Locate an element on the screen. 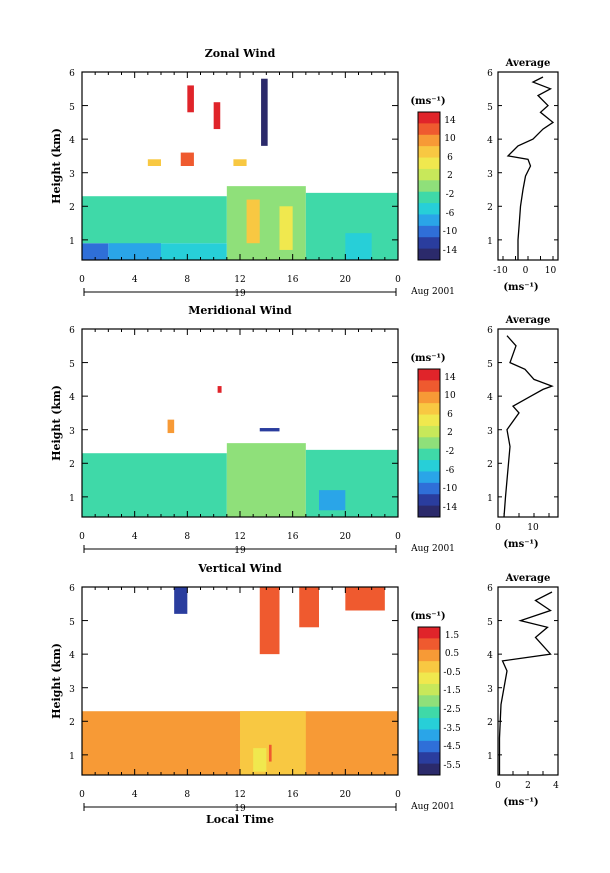 Image resolution: width=610 pixels, height=873 pixels. x-tick-label: 4 is located at coordinates (135, 280).